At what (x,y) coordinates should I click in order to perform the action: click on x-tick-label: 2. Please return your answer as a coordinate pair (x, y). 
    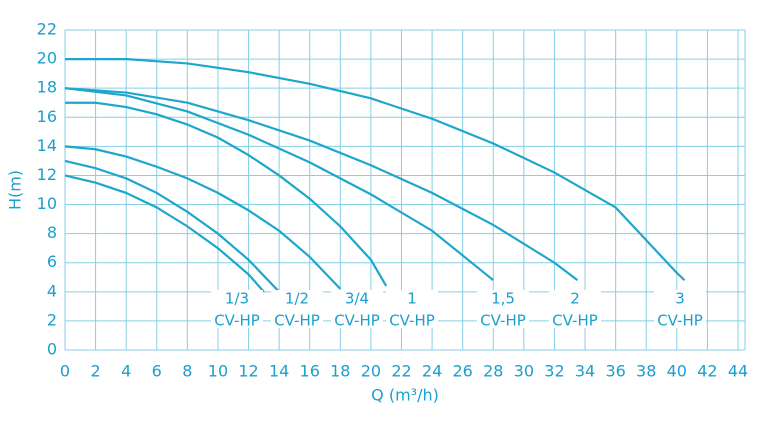
    Looking at the image, I should click on (95, 371).